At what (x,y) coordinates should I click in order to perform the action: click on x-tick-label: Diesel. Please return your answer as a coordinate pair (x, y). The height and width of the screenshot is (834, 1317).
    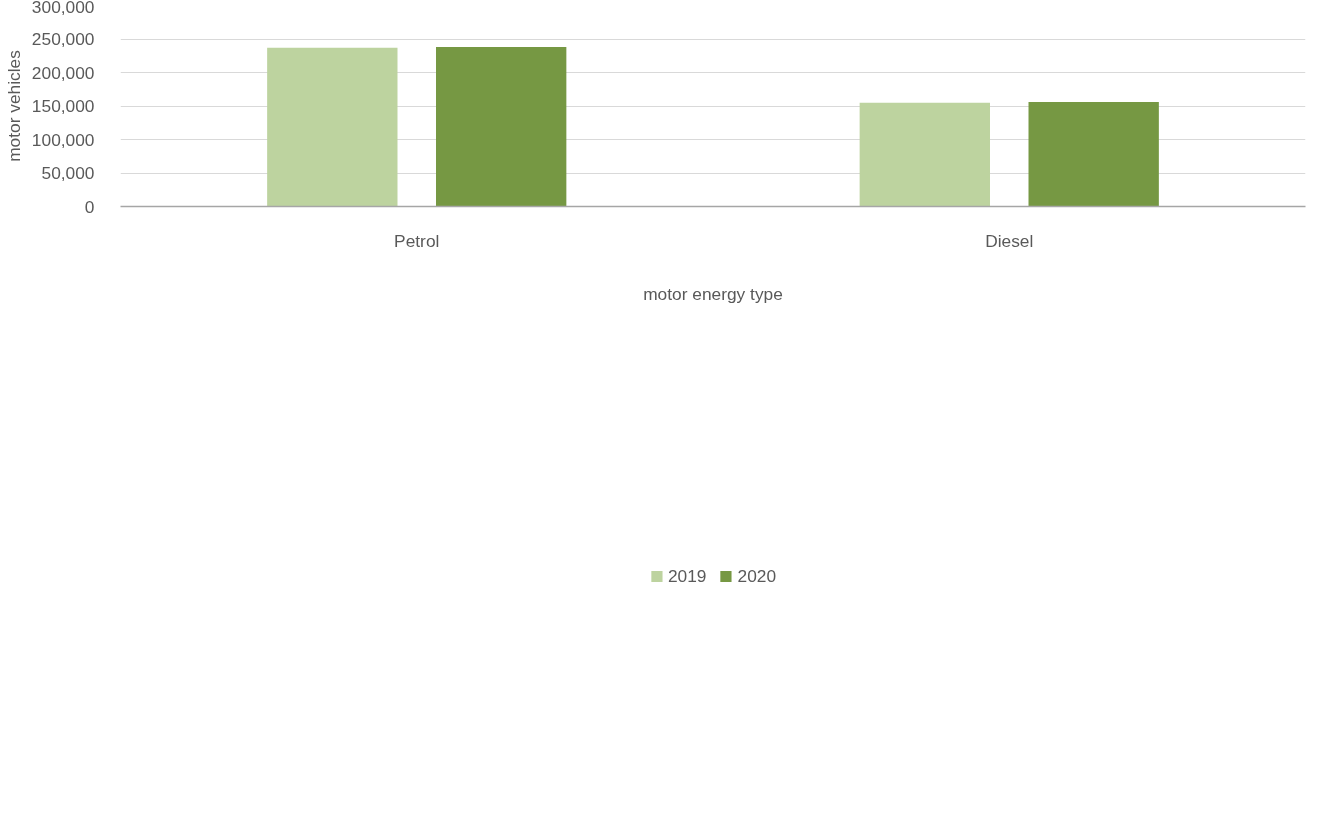
    Looking at the image, I should click on (1009, 240).